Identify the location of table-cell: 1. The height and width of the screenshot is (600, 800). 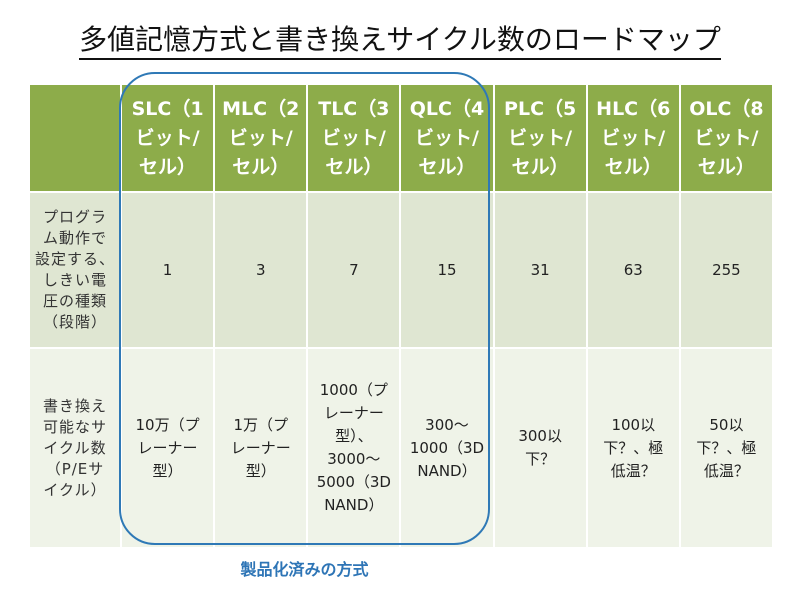
(167, 270).